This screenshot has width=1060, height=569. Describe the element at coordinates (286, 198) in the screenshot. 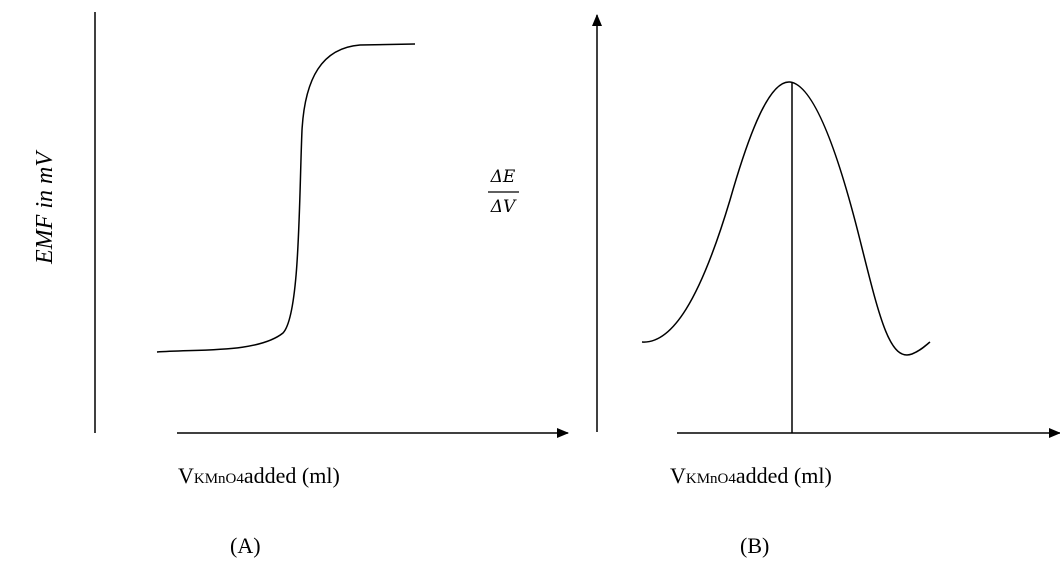

I see `titration-curve` at that location.